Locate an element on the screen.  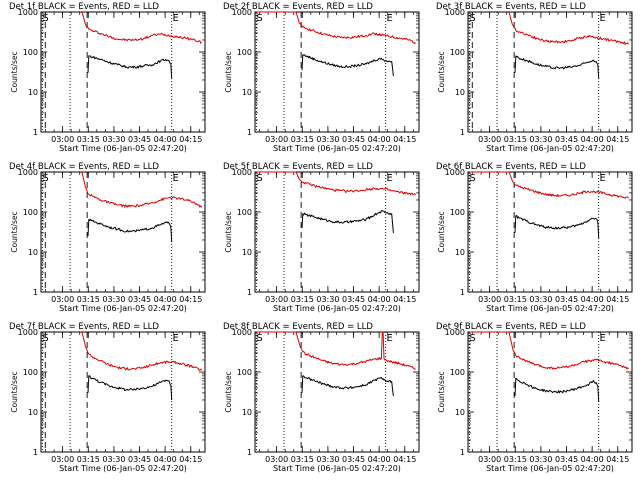
chart-title: Det 8f BLACK = Events, RED = LLD is located at coordinates (298, 327).